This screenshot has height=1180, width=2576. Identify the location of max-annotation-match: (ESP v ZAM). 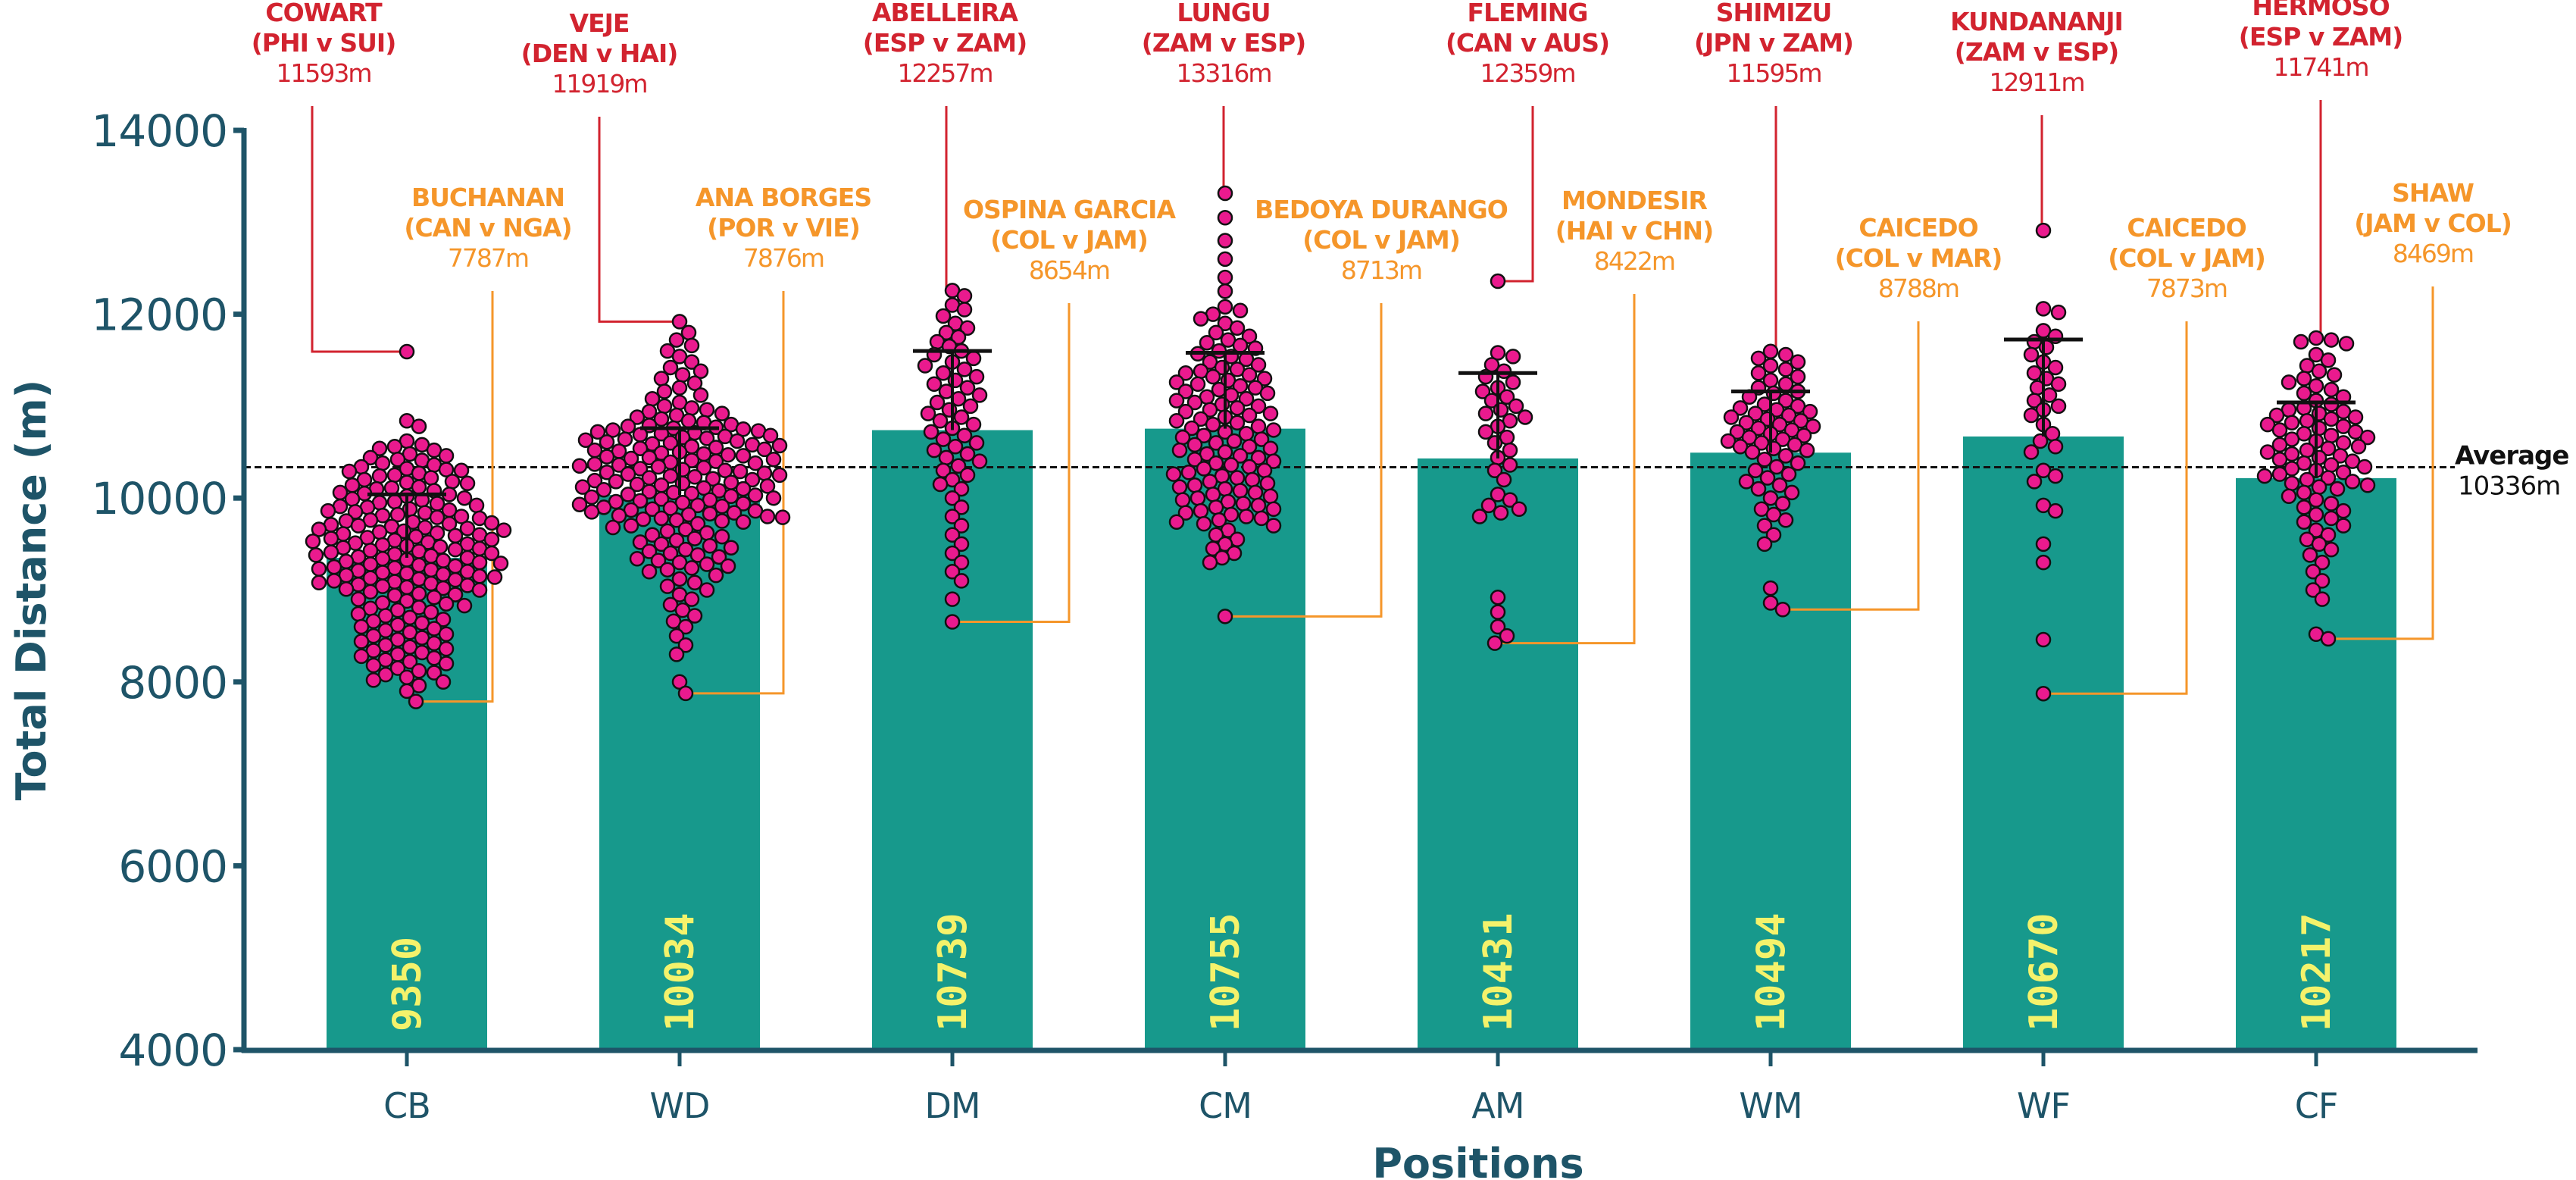
(2321, 37).